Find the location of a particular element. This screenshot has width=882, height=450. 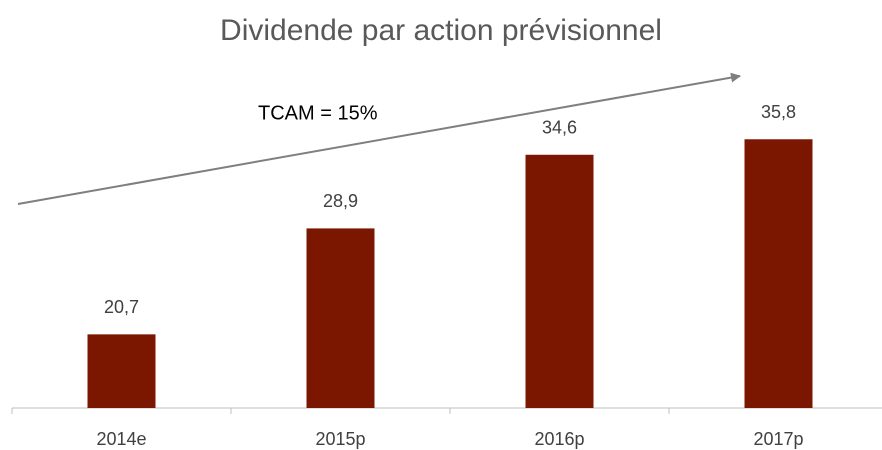

chart-title: Dividende par action prévisionnel is located at coordinates (441, 30).